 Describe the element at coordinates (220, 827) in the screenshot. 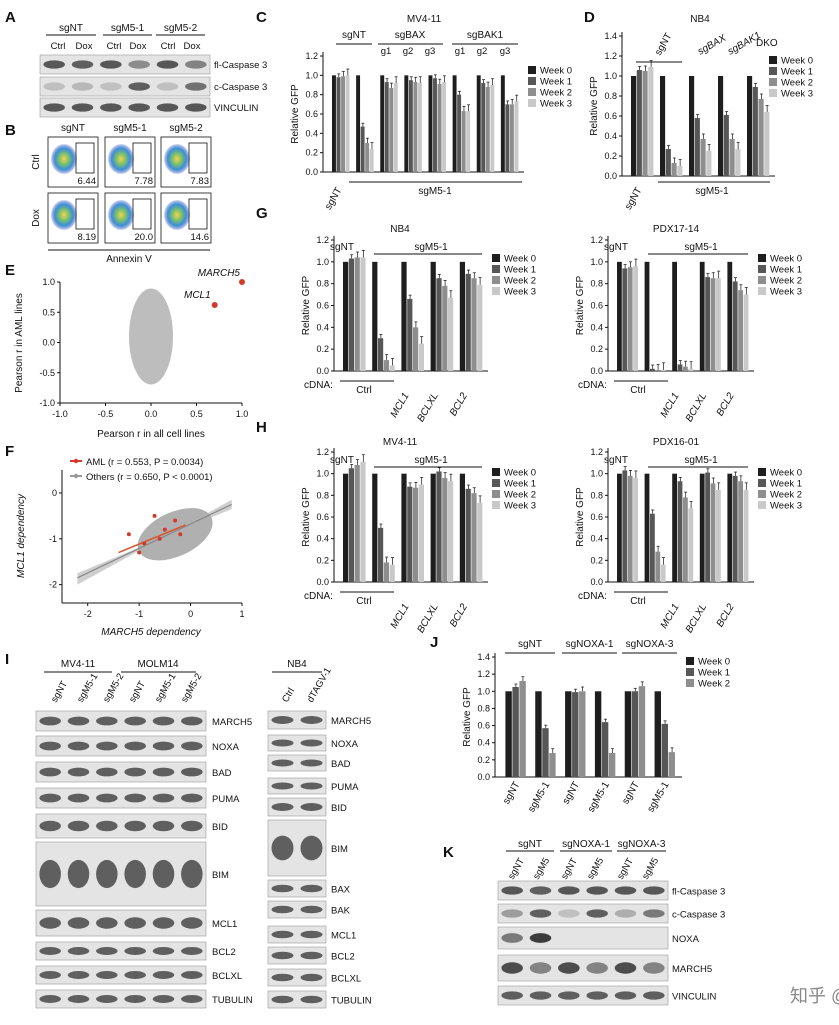

I see `blot-label: BID` at that location.